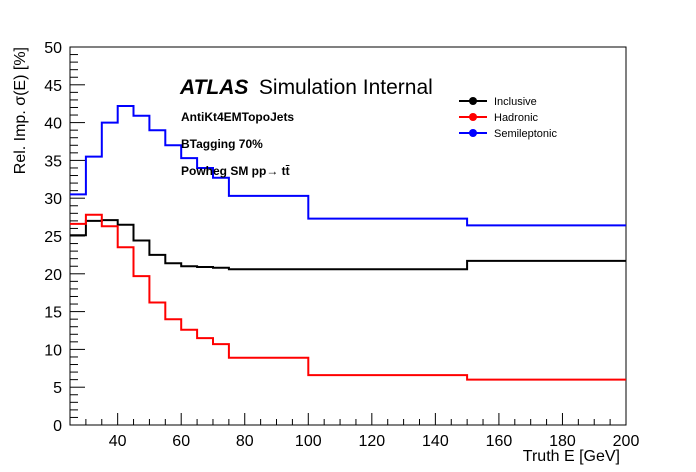 The image size is (696, 472). What do you see at coordinates (53, 48) in the screenshot?
I see `y-tick-label: 50` at bounding box center [53, 48].